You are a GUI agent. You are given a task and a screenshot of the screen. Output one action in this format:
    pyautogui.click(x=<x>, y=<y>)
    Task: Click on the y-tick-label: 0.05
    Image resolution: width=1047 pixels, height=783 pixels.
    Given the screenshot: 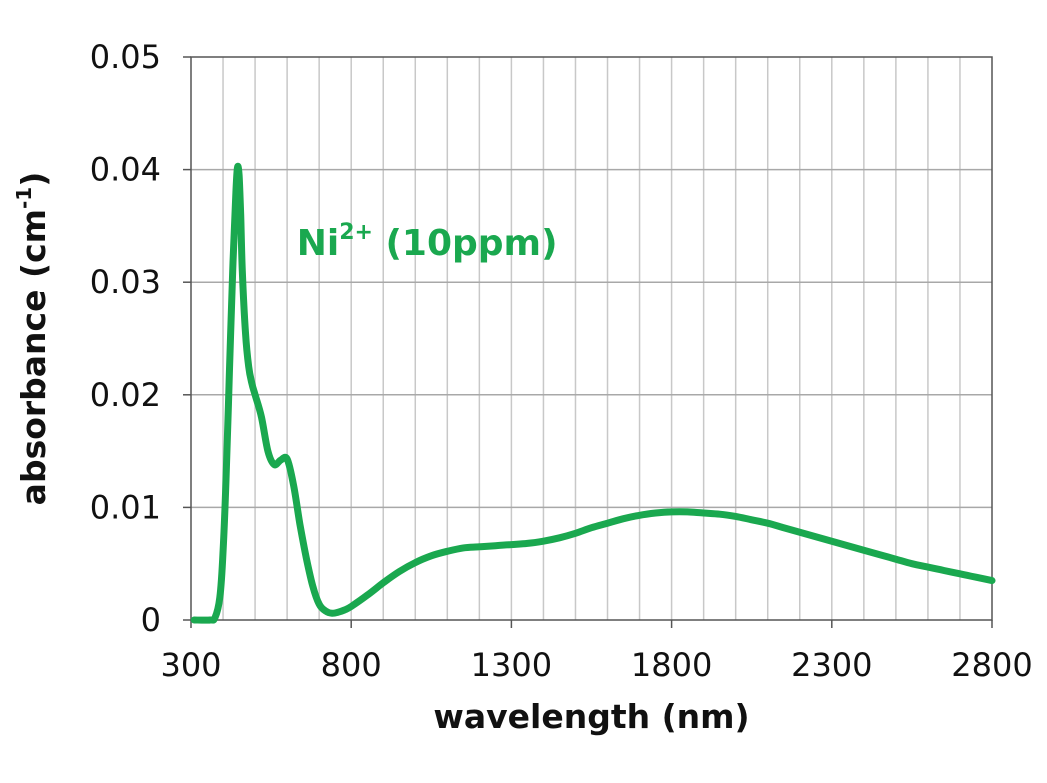 What is the action you would take?
    pyautogui.click(x=125, y=57)
    